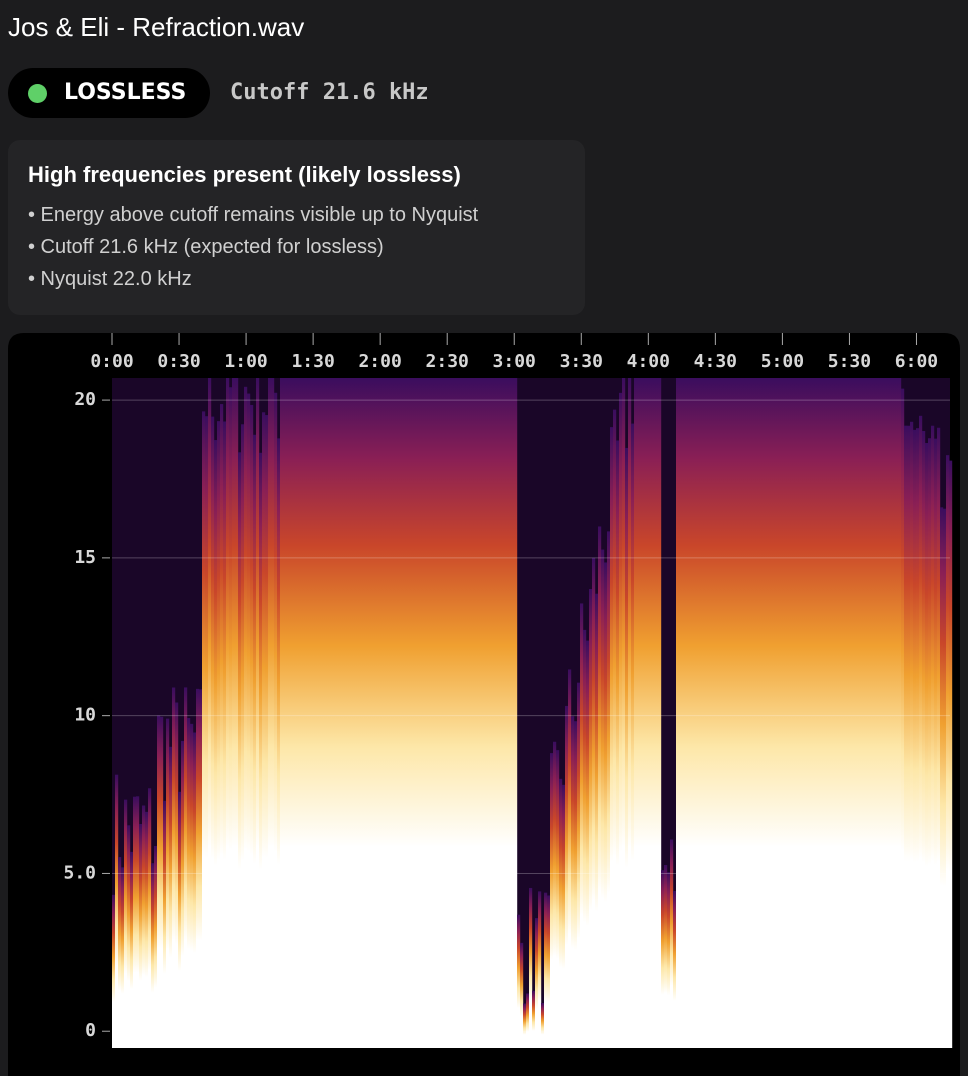 This screenshot has height=1076, width=968. I want to click on x-tick-label: 0:30, so click(178, 361).